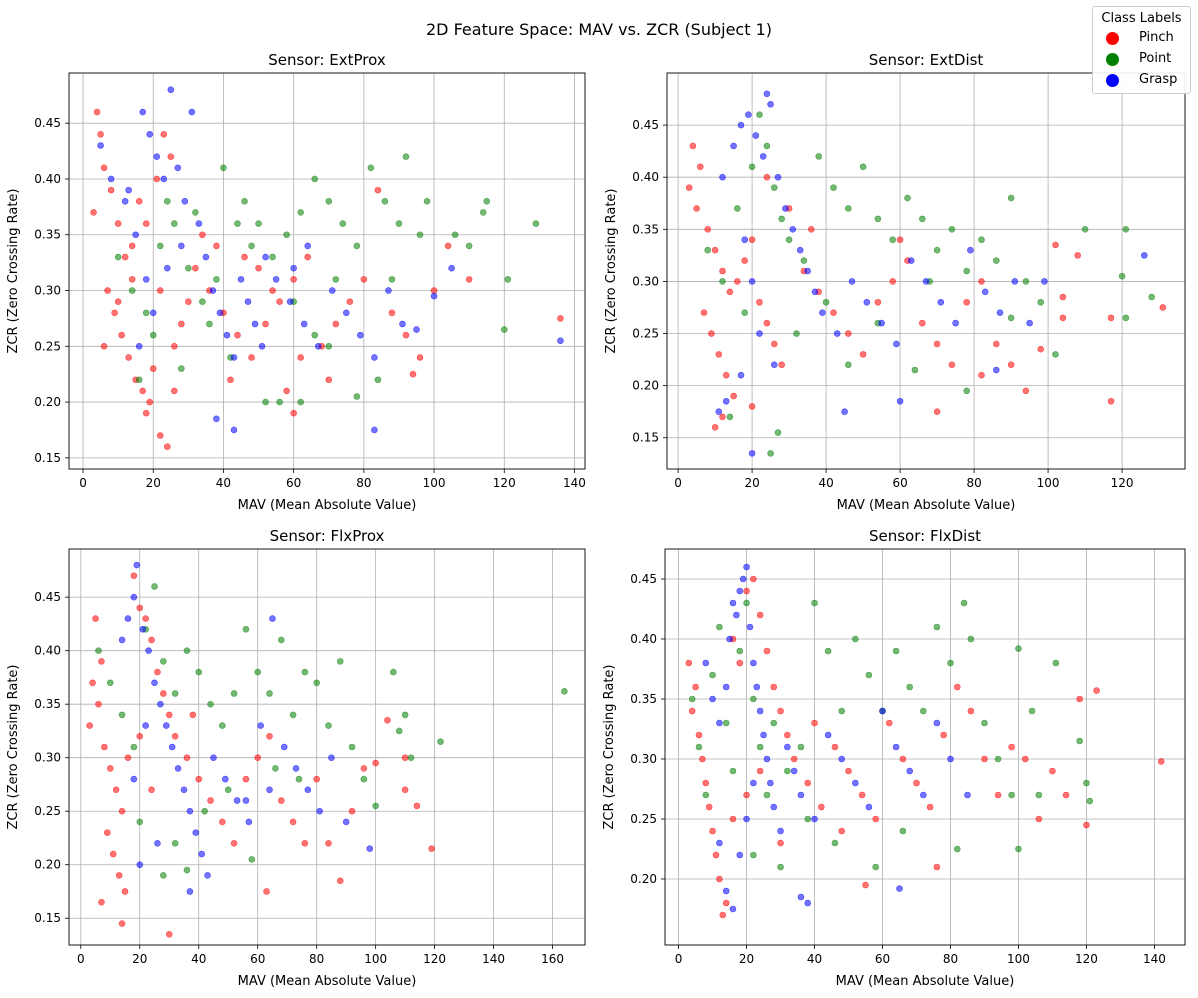 Image resolution: width=1198 pixels, height=998 pixels. Describe the element at coordinates (679, 959) in the screenshot. I see `x-tick-label: 0` at that location.